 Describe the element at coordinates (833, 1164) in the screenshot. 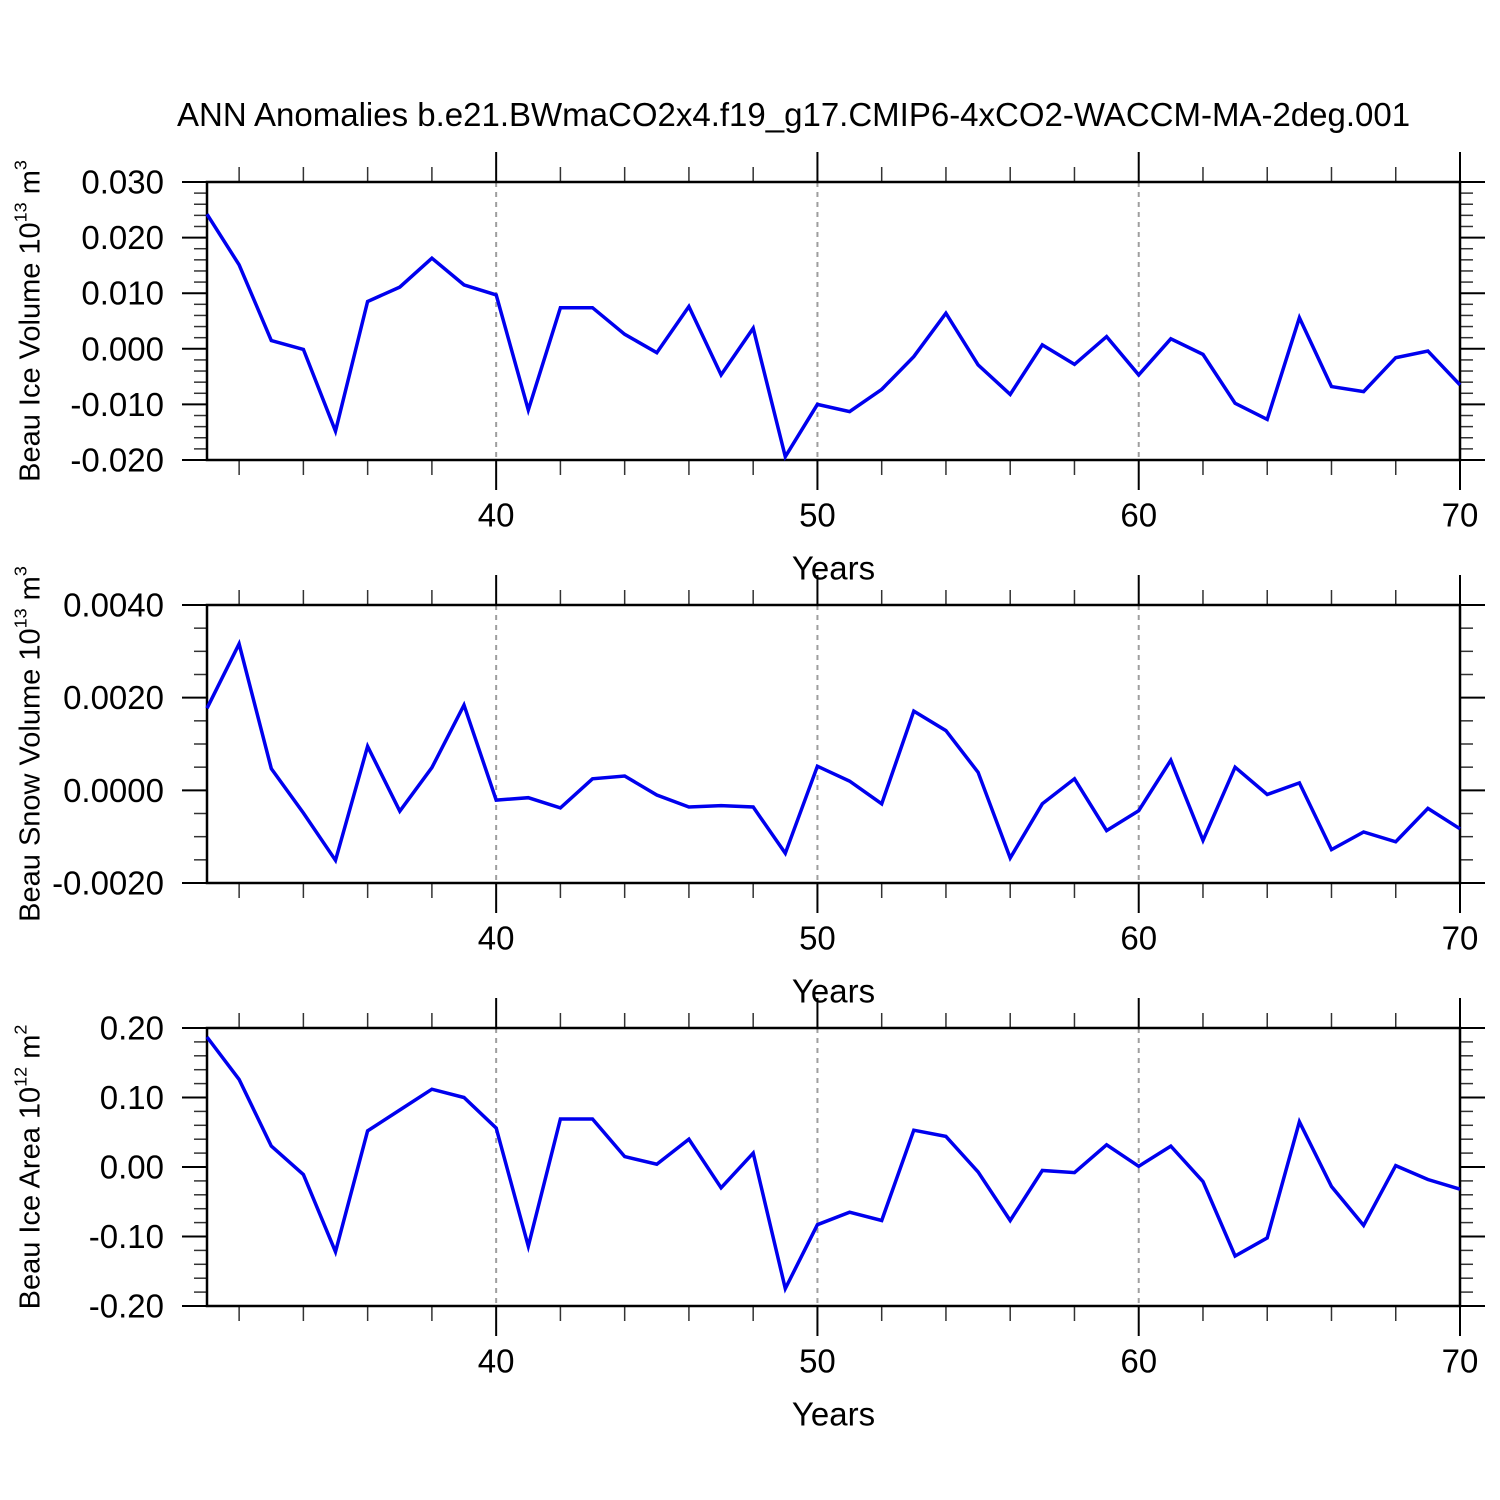

I see `data-line-beau-ice-area` at that location.